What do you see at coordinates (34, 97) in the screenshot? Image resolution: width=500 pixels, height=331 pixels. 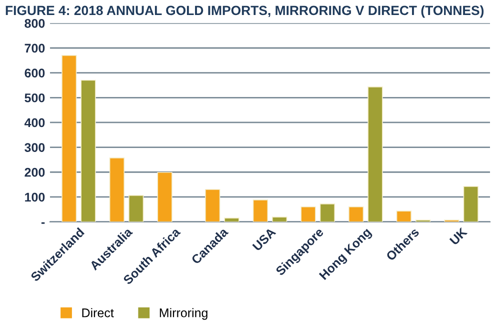 I see `y-tick-label: 500` at bounding box center [34, 97].